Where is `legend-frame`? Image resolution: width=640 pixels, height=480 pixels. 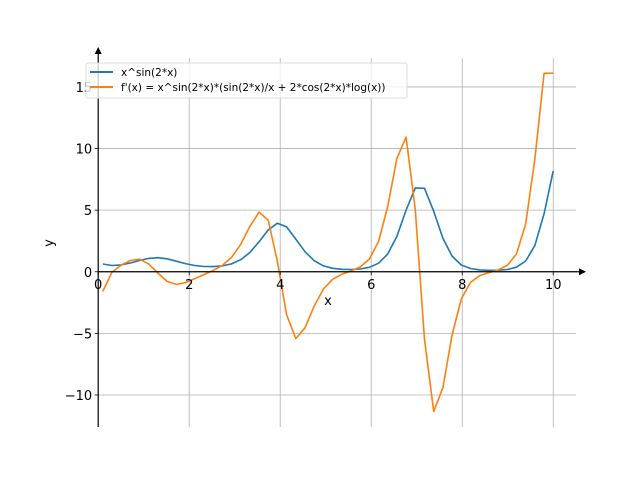 legend-frame is located at coordinates (246, 80).